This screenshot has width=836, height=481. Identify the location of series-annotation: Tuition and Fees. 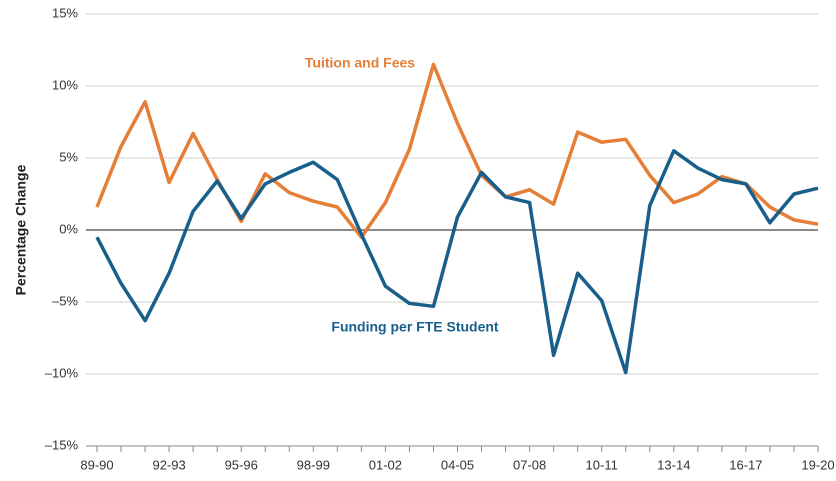
(360, 63).